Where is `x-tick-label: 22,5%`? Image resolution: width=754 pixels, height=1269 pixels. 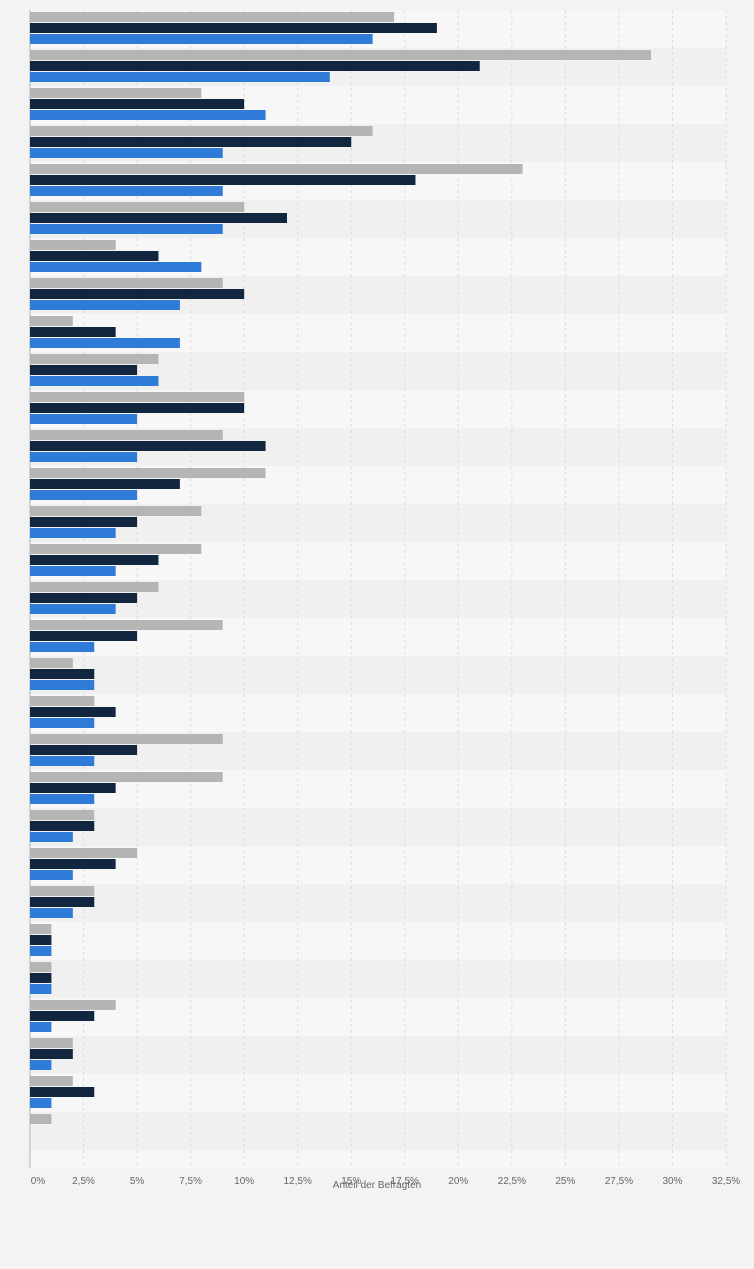
x-tick-label: 22,5% is located at coordinates (512, 1181).